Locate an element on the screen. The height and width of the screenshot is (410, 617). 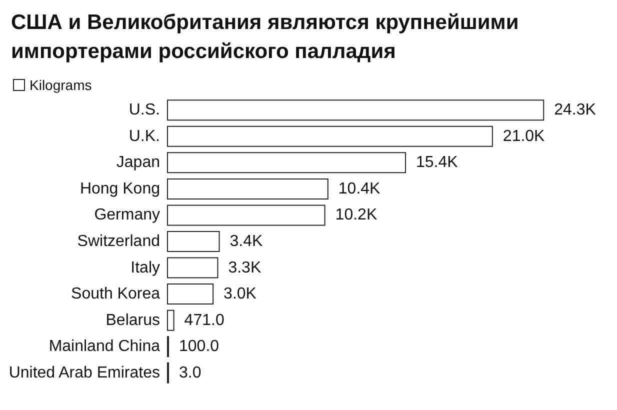
y-tick-label: Hong Kong is located at coordinates (120, 189).